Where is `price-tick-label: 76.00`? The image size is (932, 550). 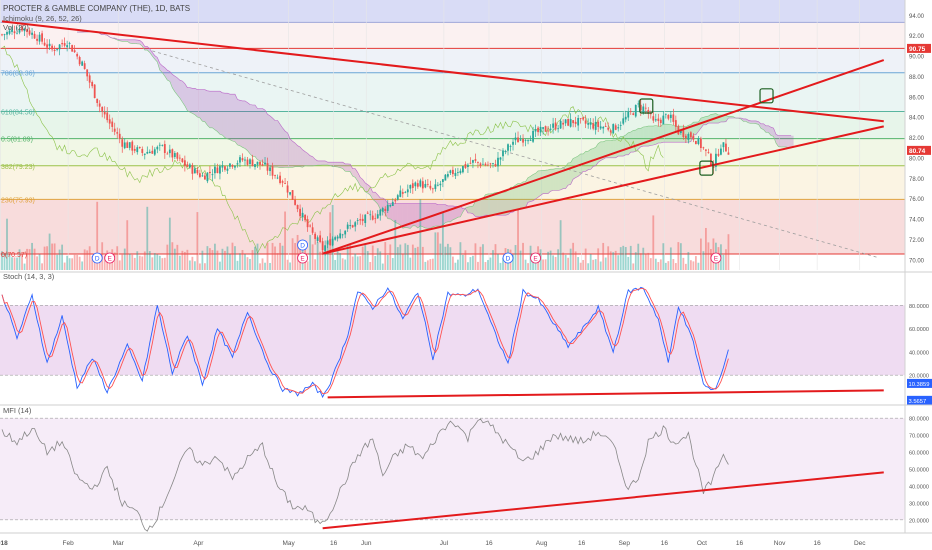 price-tick-label: 76.00 is located at coordinates (917, 200).